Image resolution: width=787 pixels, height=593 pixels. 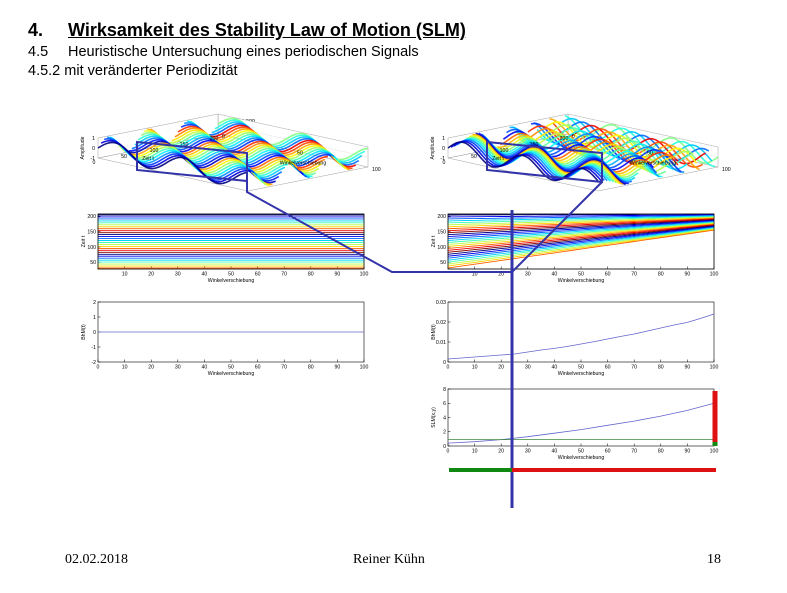 What do you see at coordinates (92, 159) in the screenshot?
I see `left-surface-plot-ztick-label: -1` at bounding box center [92, 159].